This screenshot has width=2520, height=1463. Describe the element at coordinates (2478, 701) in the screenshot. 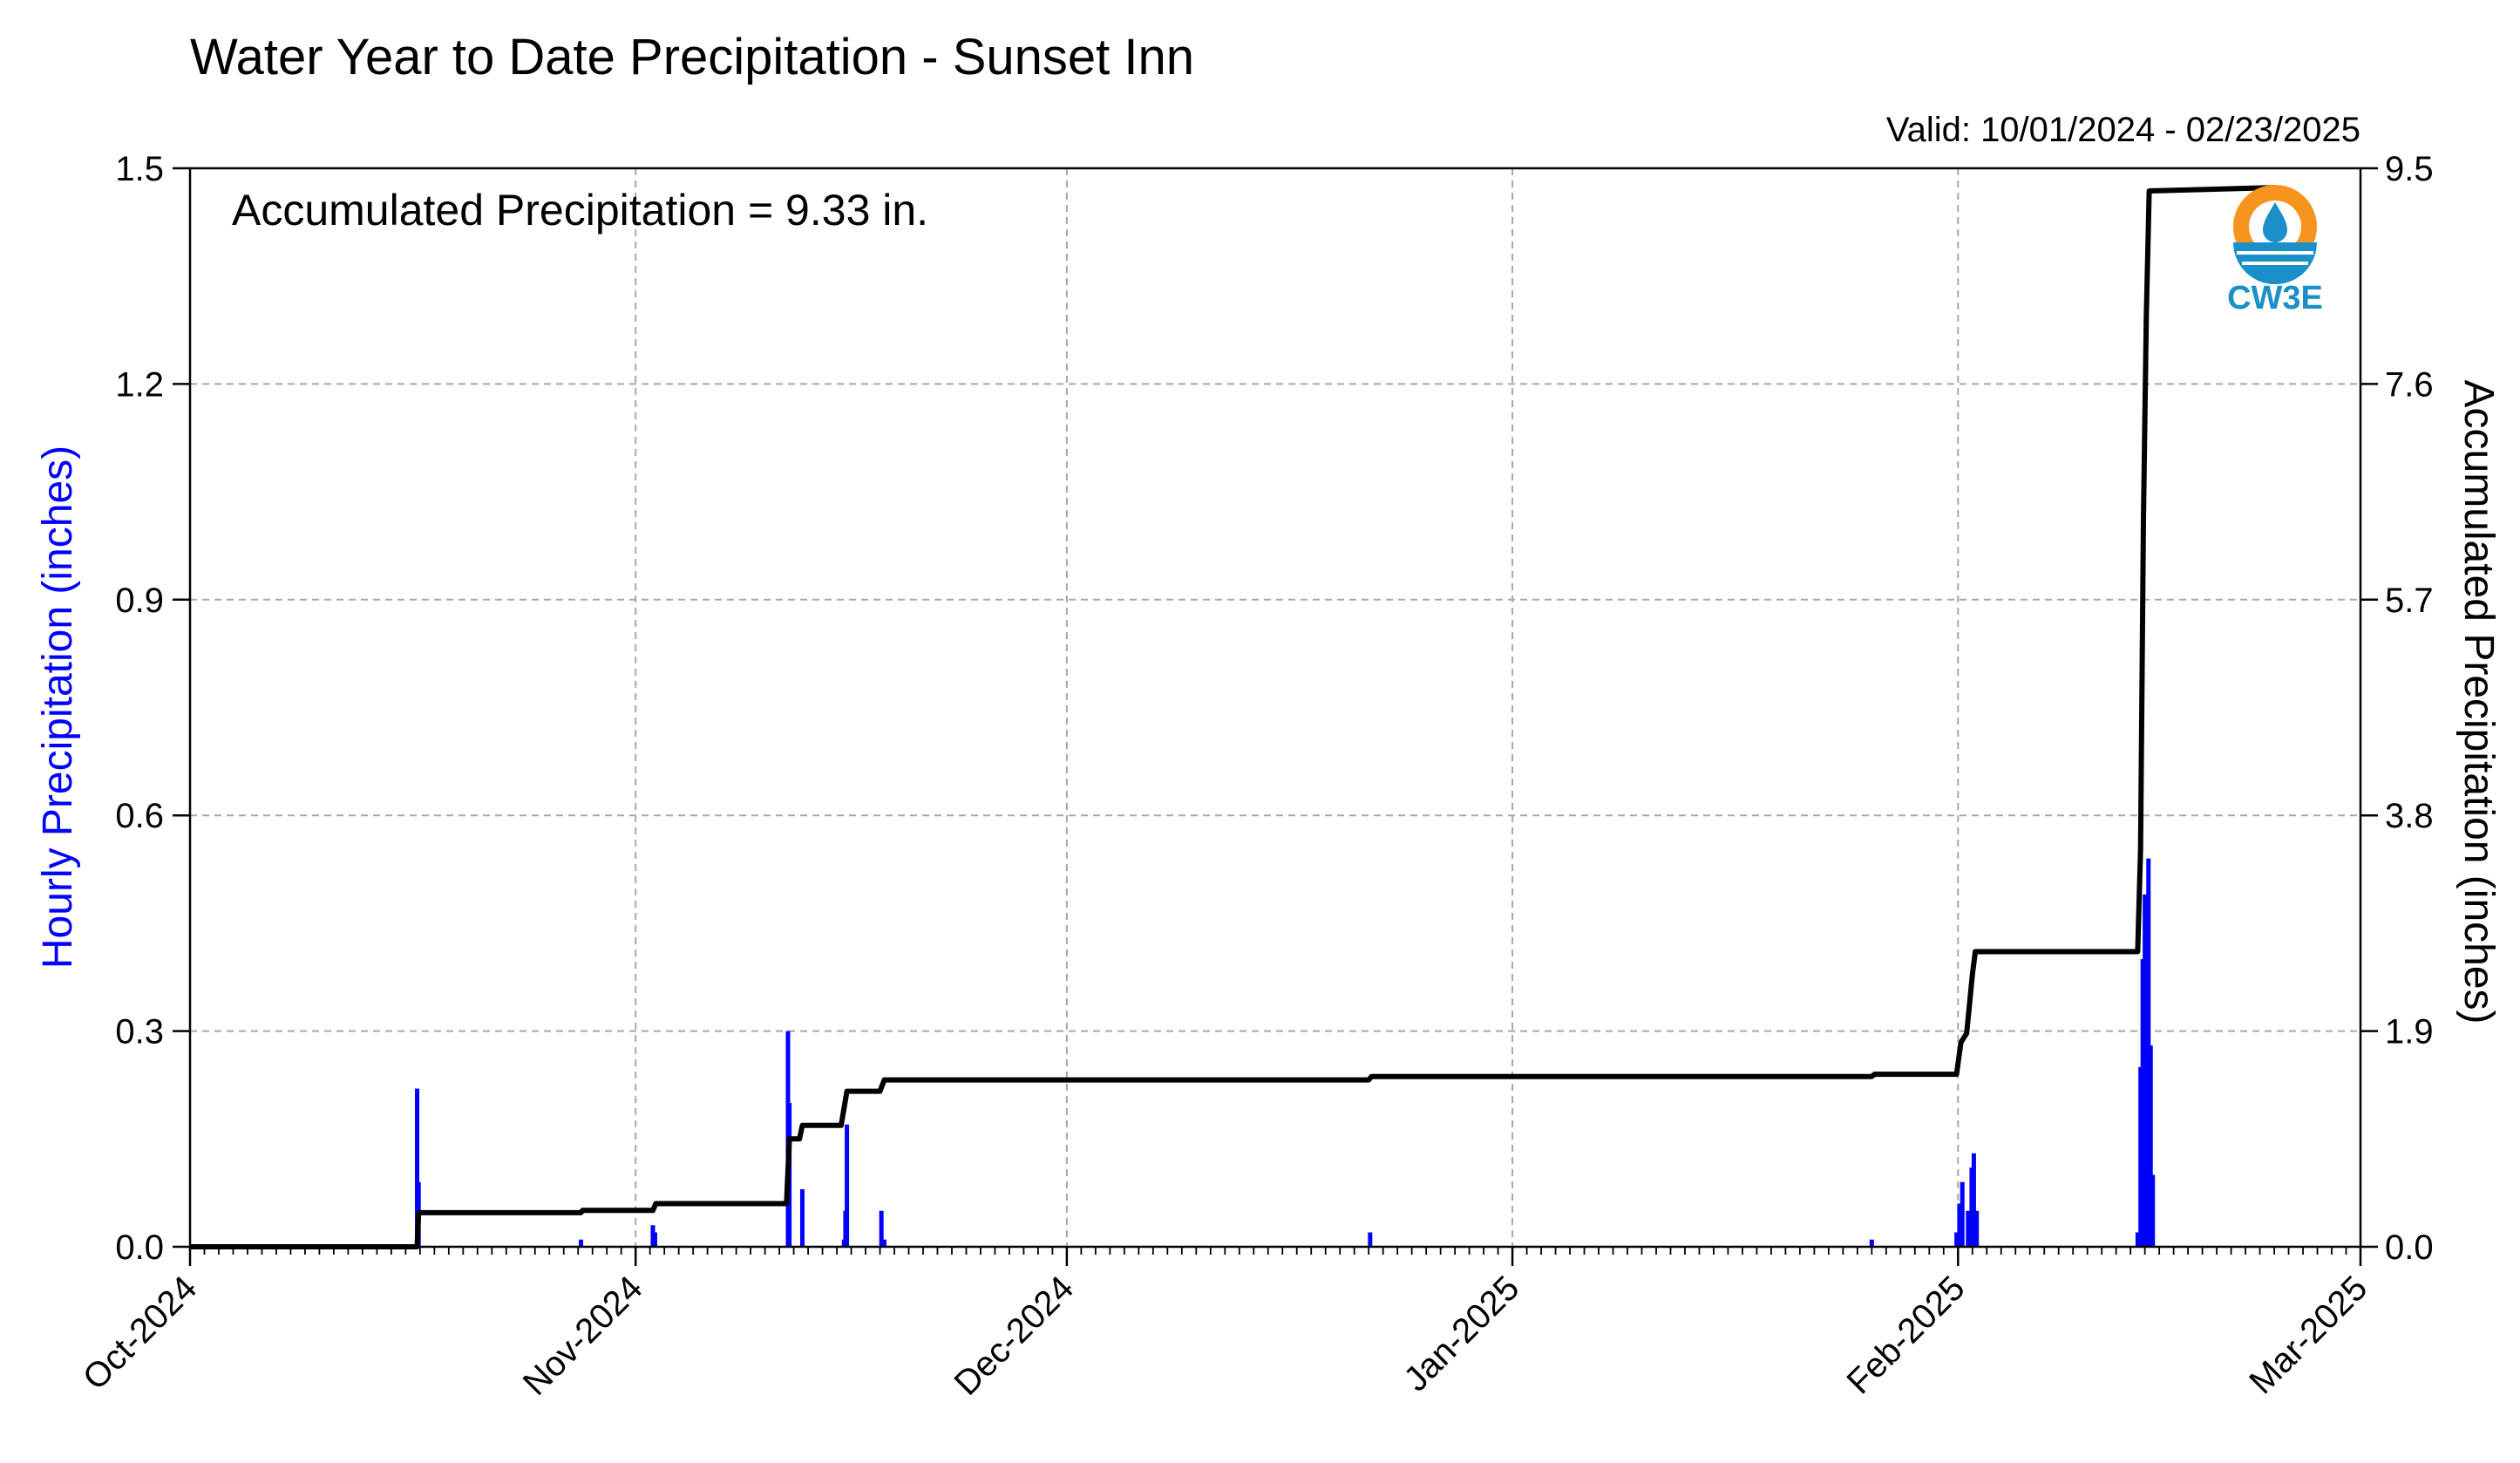

I see `y2-axis-label: Accumulated Precipitation (inches)` at that location.